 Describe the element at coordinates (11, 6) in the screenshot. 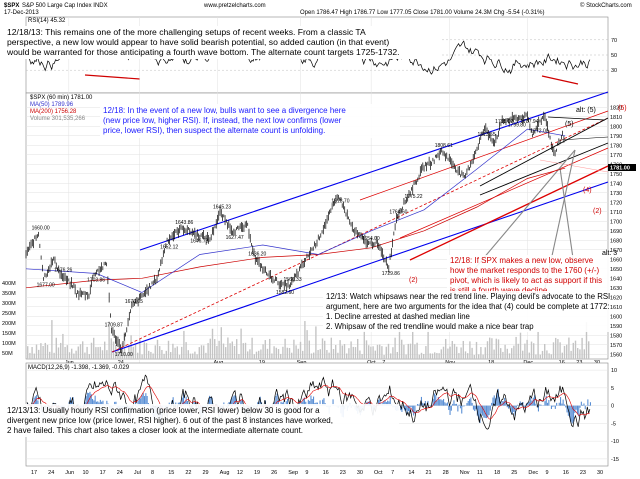

I see `symbol: $SPX` at that location.